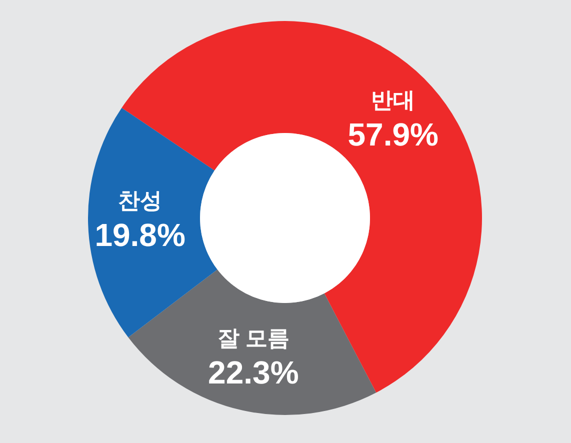 The height and width of the screenshot is (443, 571). I want to click on data-label: 19.8%, so click(140, 235).